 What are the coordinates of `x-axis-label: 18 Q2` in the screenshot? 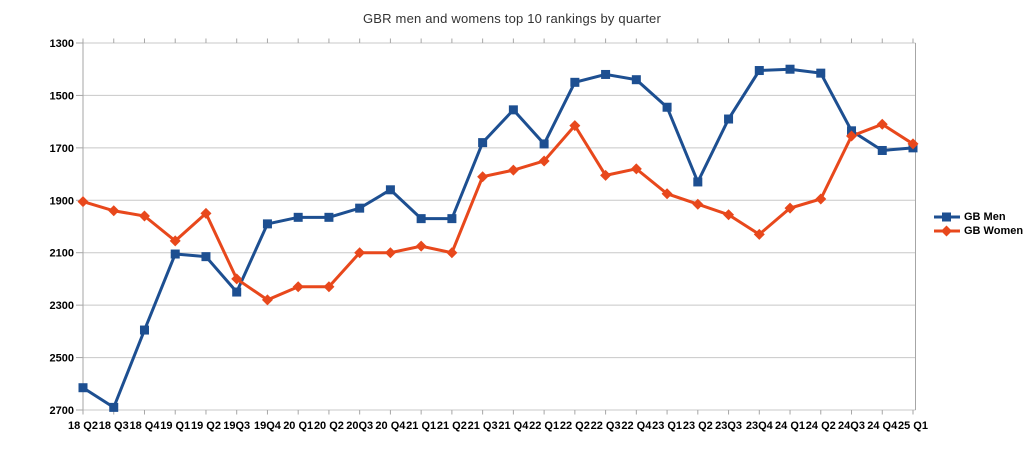 It's located at (83, 426).